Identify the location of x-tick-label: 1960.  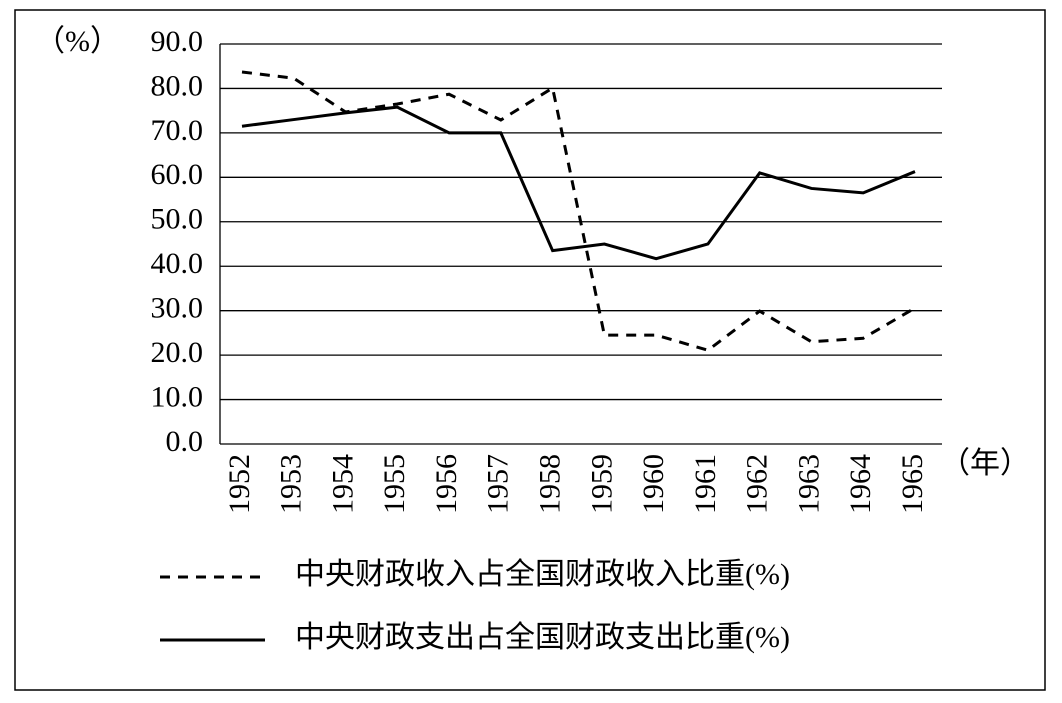
(653, 484).